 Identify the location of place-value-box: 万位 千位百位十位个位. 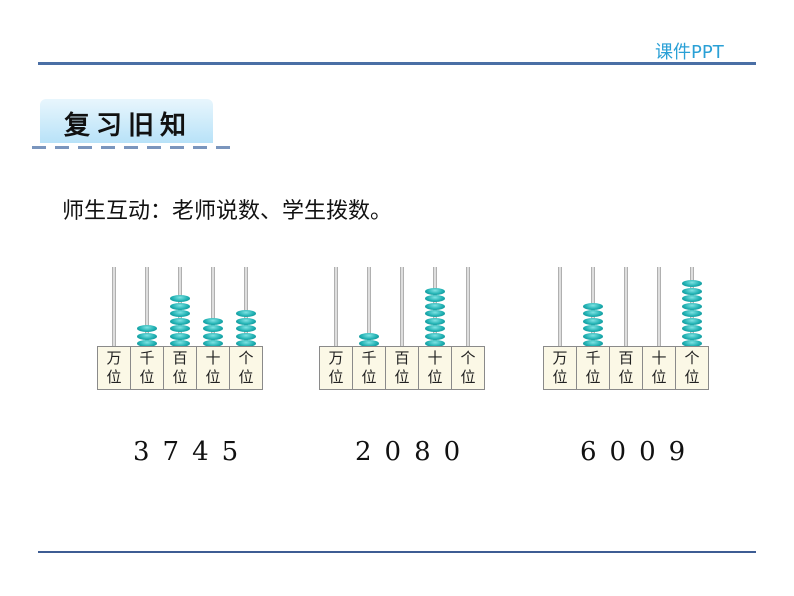
(402, 368).